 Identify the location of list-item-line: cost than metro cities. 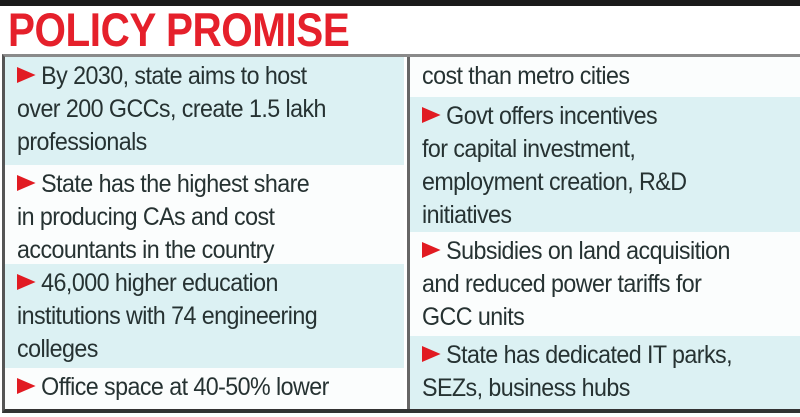
(598, 76).